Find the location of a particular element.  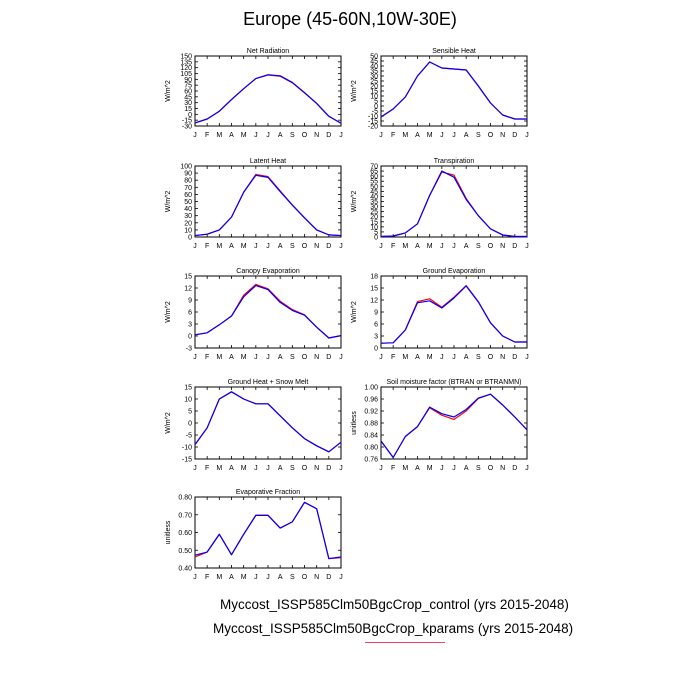

y-tick-label: 6 is located at coordinates (190, 313).